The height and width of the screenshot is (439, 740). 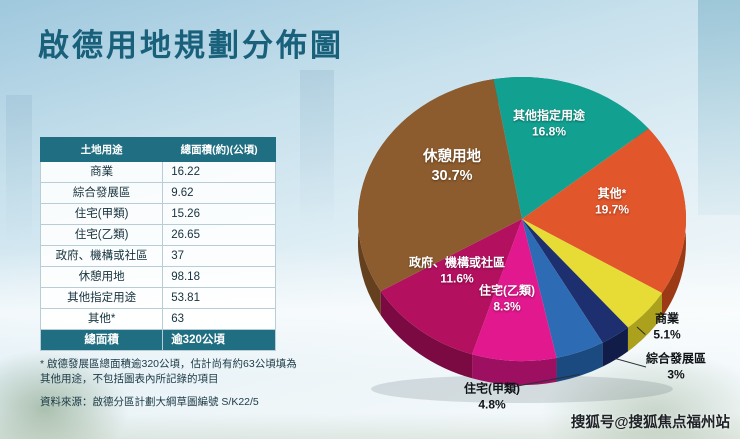 I want to click on cell-area: 98.18, so click(x=219, y=277).